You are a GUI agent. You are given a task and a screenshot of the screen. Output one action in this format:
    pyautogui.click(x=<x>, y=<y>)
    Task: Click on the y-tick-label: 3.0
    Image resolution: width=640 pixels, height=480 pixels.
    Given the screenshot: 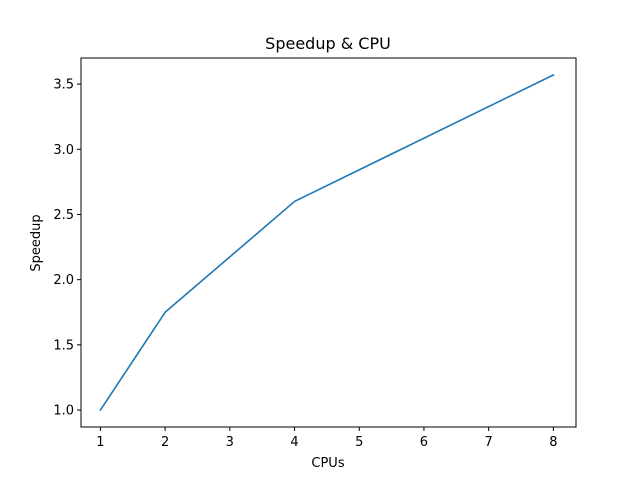 What is the action you would take?
    pyautogui.click(x=63, y=150)
    